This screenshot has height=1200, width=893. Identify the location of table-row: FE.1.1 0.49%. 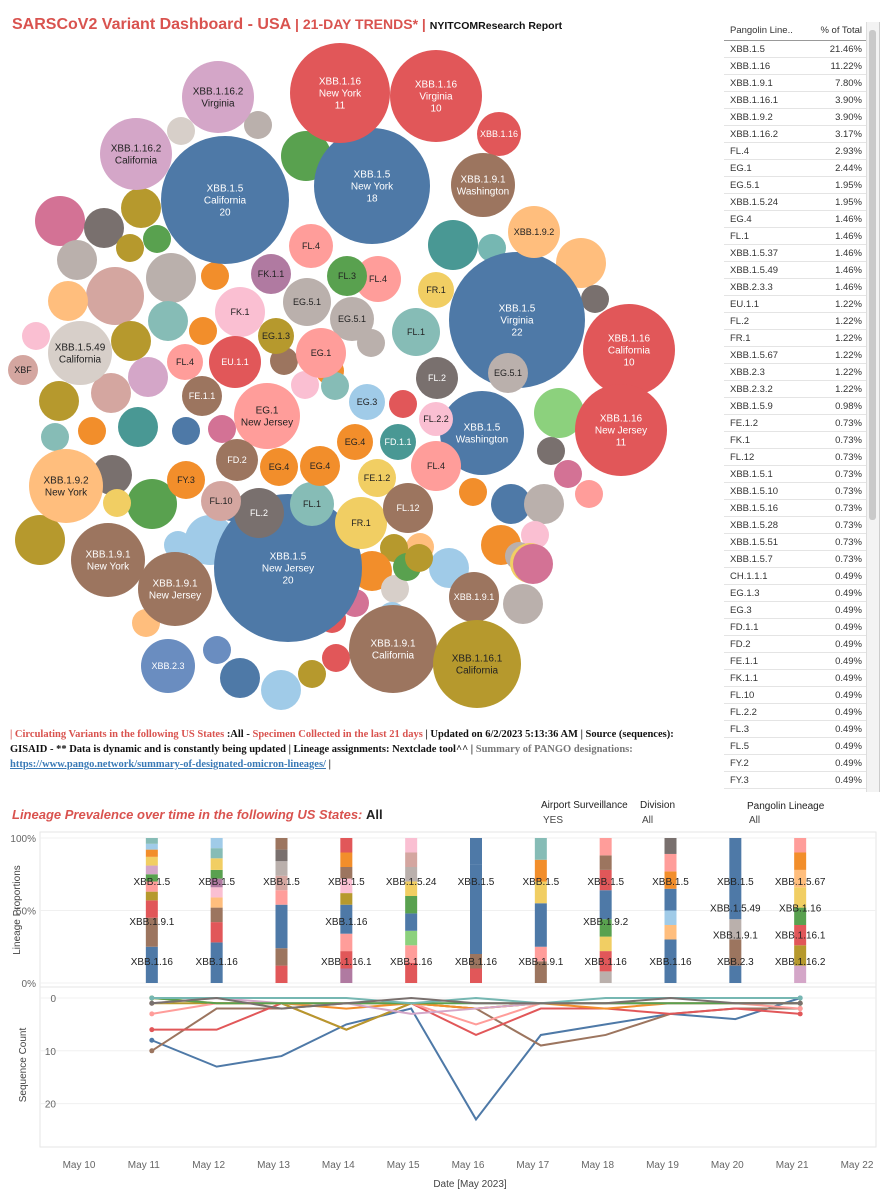
(800, 661).